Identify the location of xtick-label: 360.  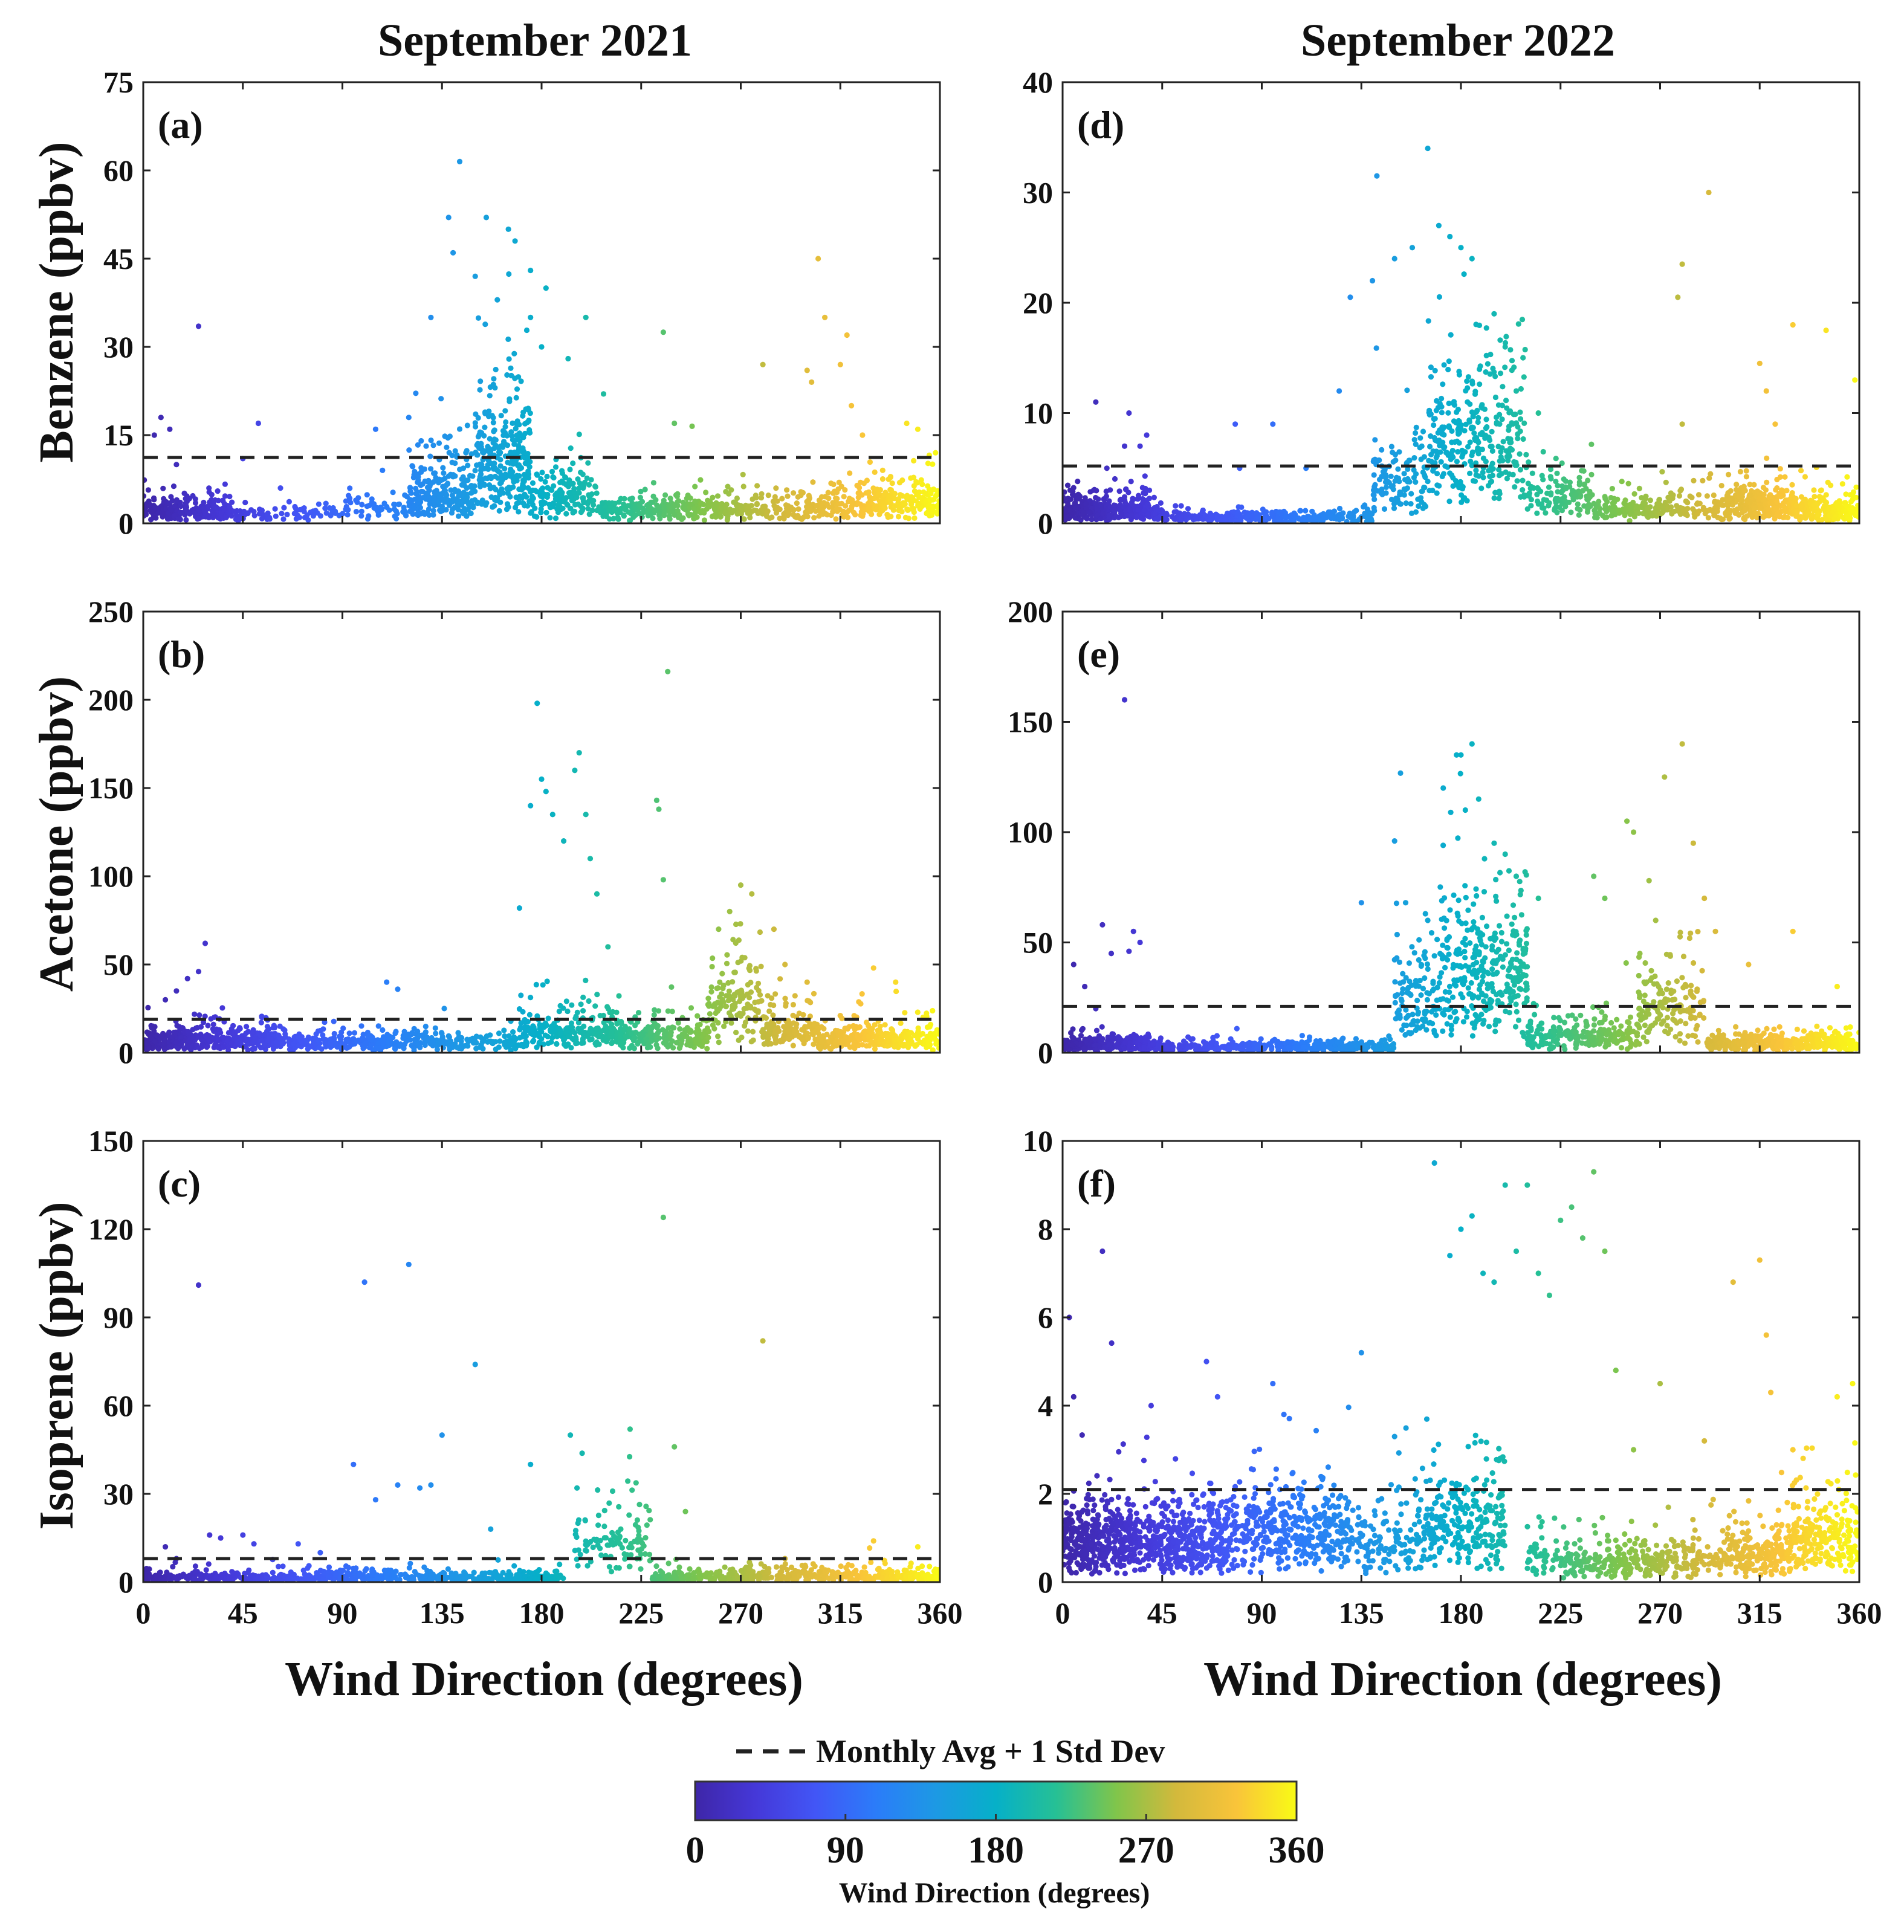
(940, 1613).